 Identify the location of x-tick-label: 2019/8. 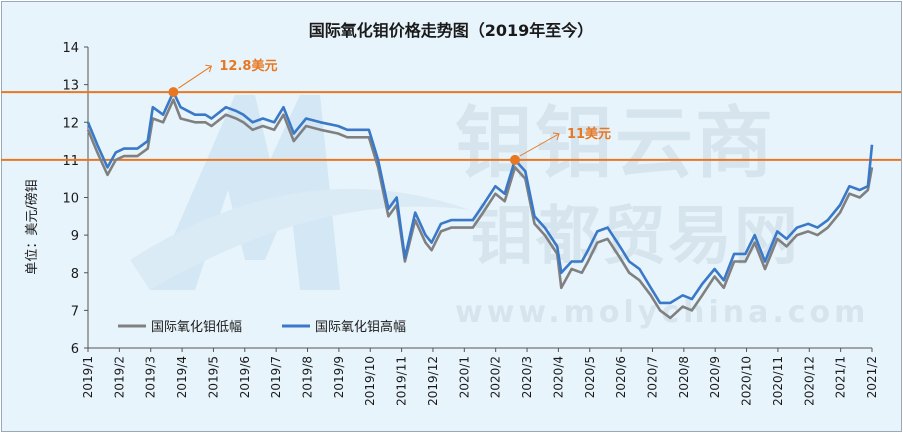
(308, 377).